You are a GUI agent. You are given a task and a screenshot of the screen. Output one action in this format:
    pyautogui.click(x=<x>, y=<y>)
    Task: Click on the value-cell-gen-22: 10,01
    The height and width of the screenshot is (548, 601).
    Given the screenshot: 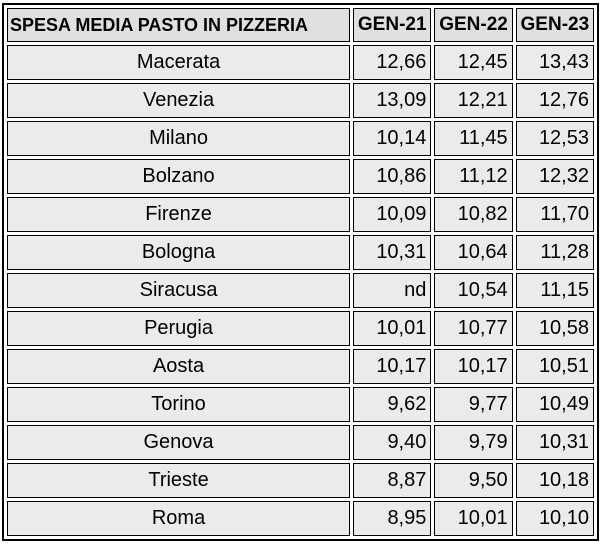 What is the action you would take?
    pyautogui.click(x=473, y=518)
    